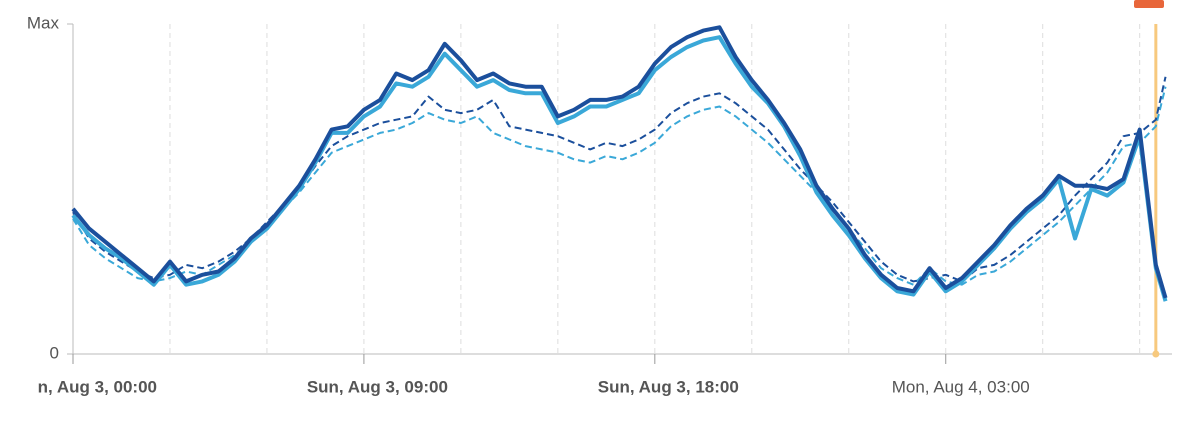  I want to click on y-tick-label: 0, so click(54, 352).